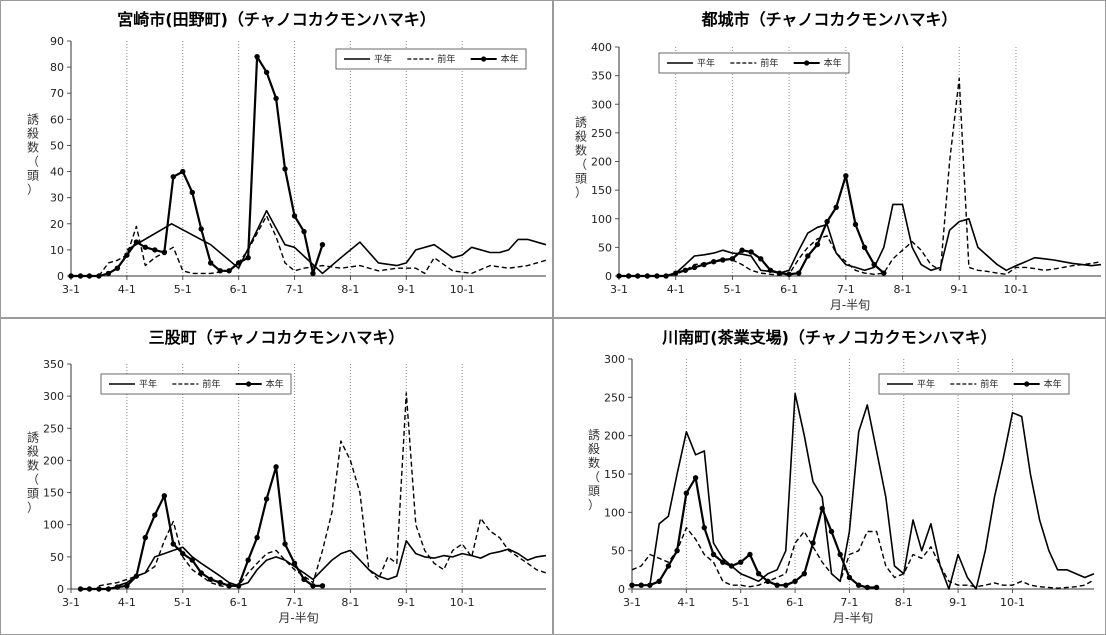 The height and width of the screenshot is (635, 1106). Describe the element at coordinates (686, 602) in the screenshot. I see `x-tick-label: 4-1` at that location.